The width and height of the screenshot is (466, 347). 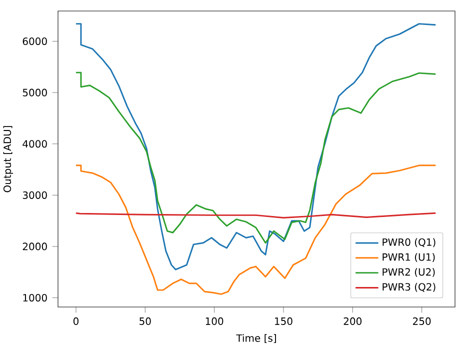 What do you see at coordinates (34, 195) in the screenshot?
I see `y-tick-label: 3000` at bounding box center [34, 195].